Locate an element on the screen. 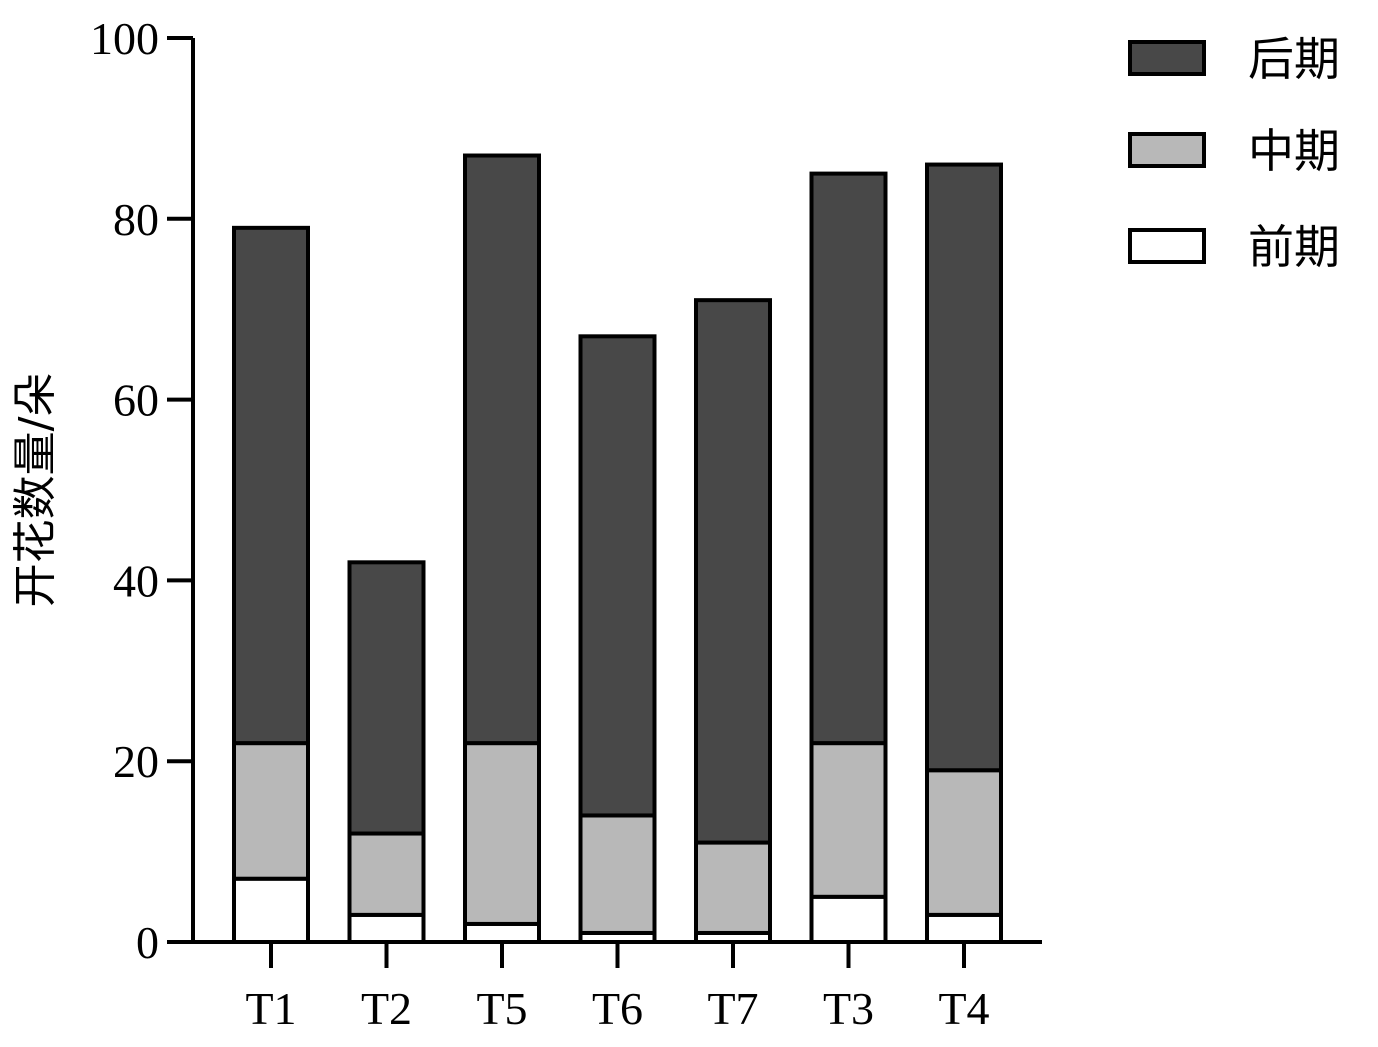 The height and width of the screenshot is (1047, 1378). y-tick-label-100: 100 is located at coordinates (124, 38).